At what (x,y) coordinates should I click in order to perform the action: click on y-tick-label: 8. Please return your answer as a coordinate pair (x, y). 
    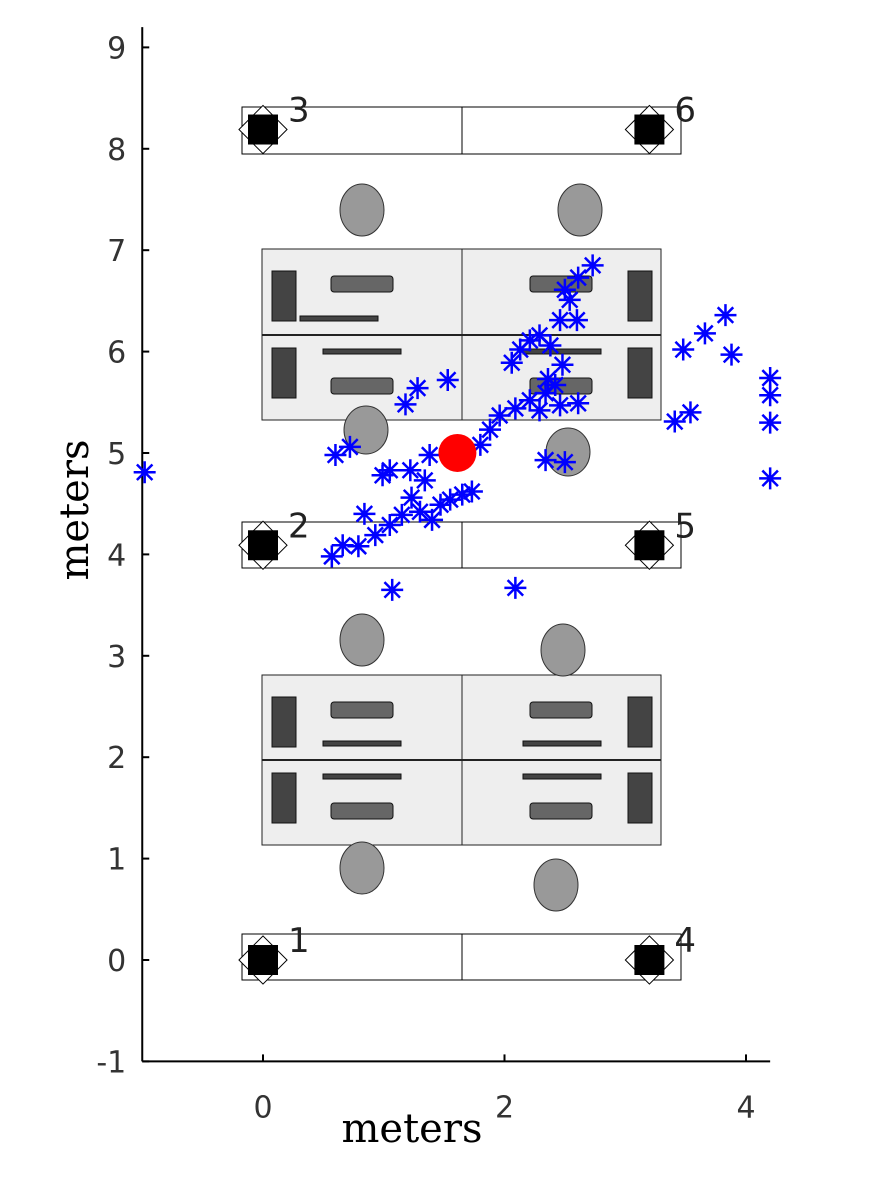
    Looking at the image, I should click on (116, 150).